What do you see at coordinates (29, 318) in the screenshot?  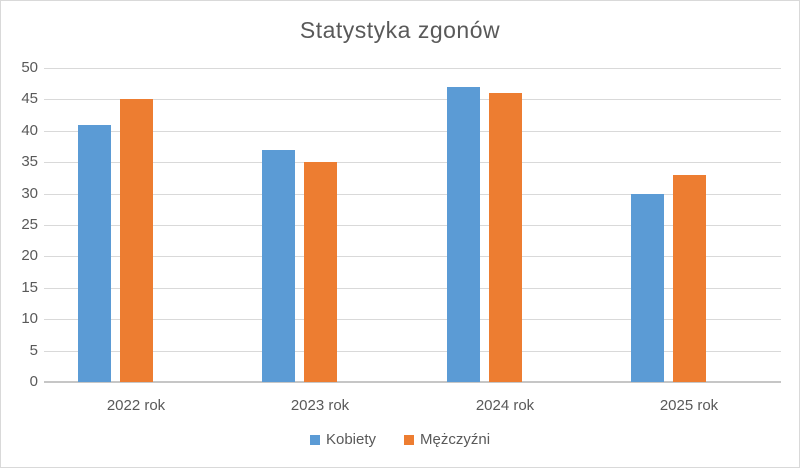 I see `y-axis-tick-10: 10` at bounding box center [29, 318].